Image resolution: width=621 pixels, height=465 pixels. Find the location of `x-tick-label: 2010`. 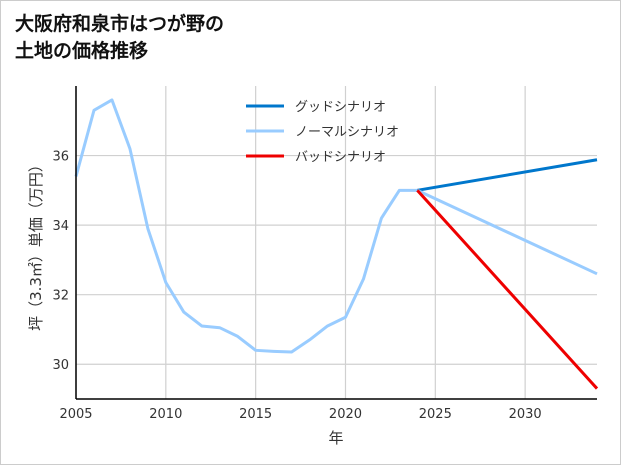

x-tick-label: 2010 is located at coordinates (165, 414).